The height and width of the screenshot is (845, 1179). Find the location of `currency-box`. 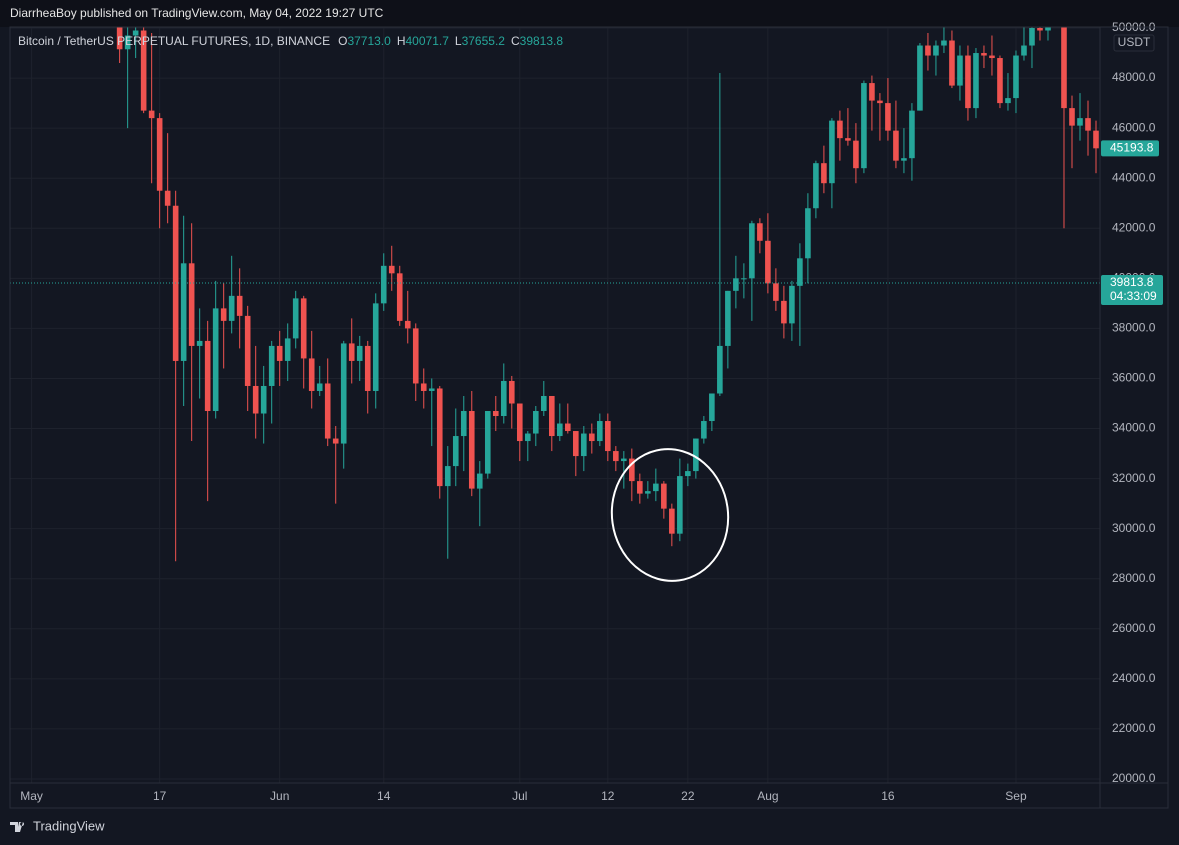

currency-box is located at coordinates (1134, 43).